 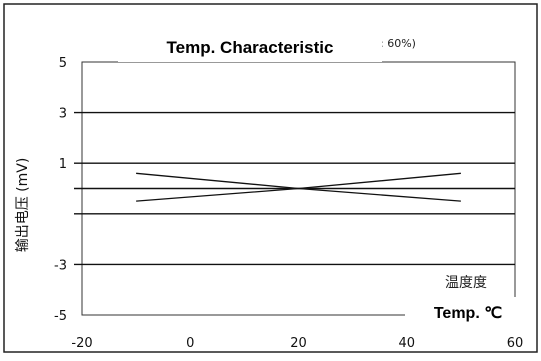 I want to click on y-tick-label: 1, so click(x=63, y=164).